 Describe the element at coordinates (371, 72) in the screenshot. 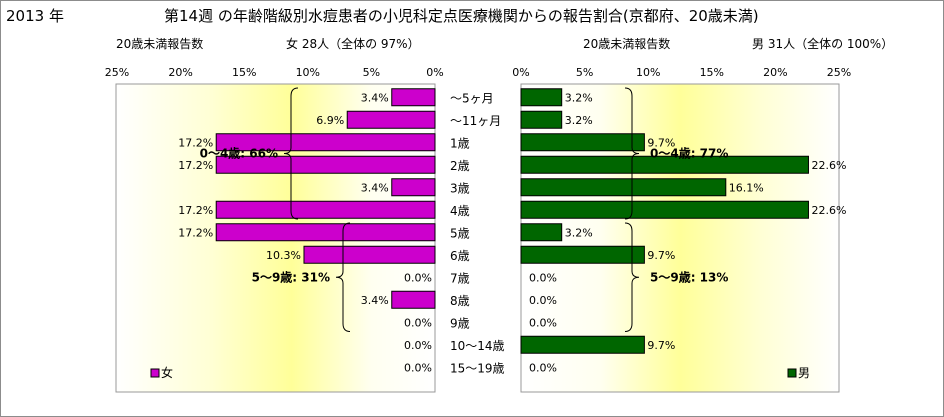

I see `female-x-tick-label: 5%` at that location.